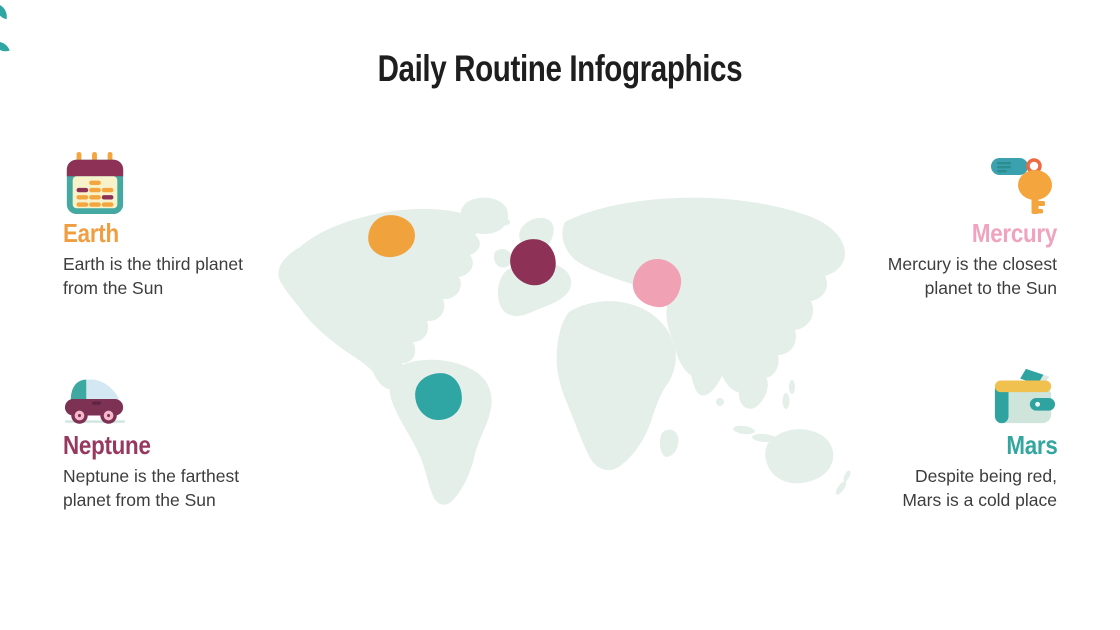 This screenshot has height=630, width=1120. Describe the element at coordinates (990, 288) in the screenshot. I see `card-mercury-text-line2: planet to the Sun` at that location.